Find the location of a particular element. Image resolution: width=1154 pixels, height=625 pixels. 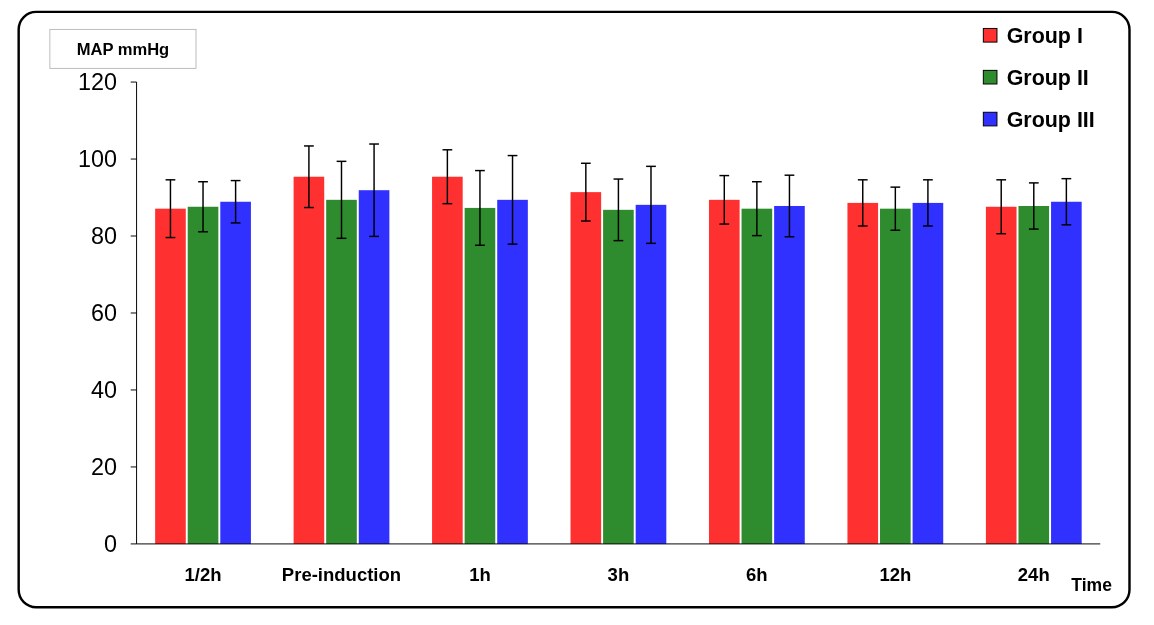

y-tick-label: 60 is located at coordinates (104, 313).